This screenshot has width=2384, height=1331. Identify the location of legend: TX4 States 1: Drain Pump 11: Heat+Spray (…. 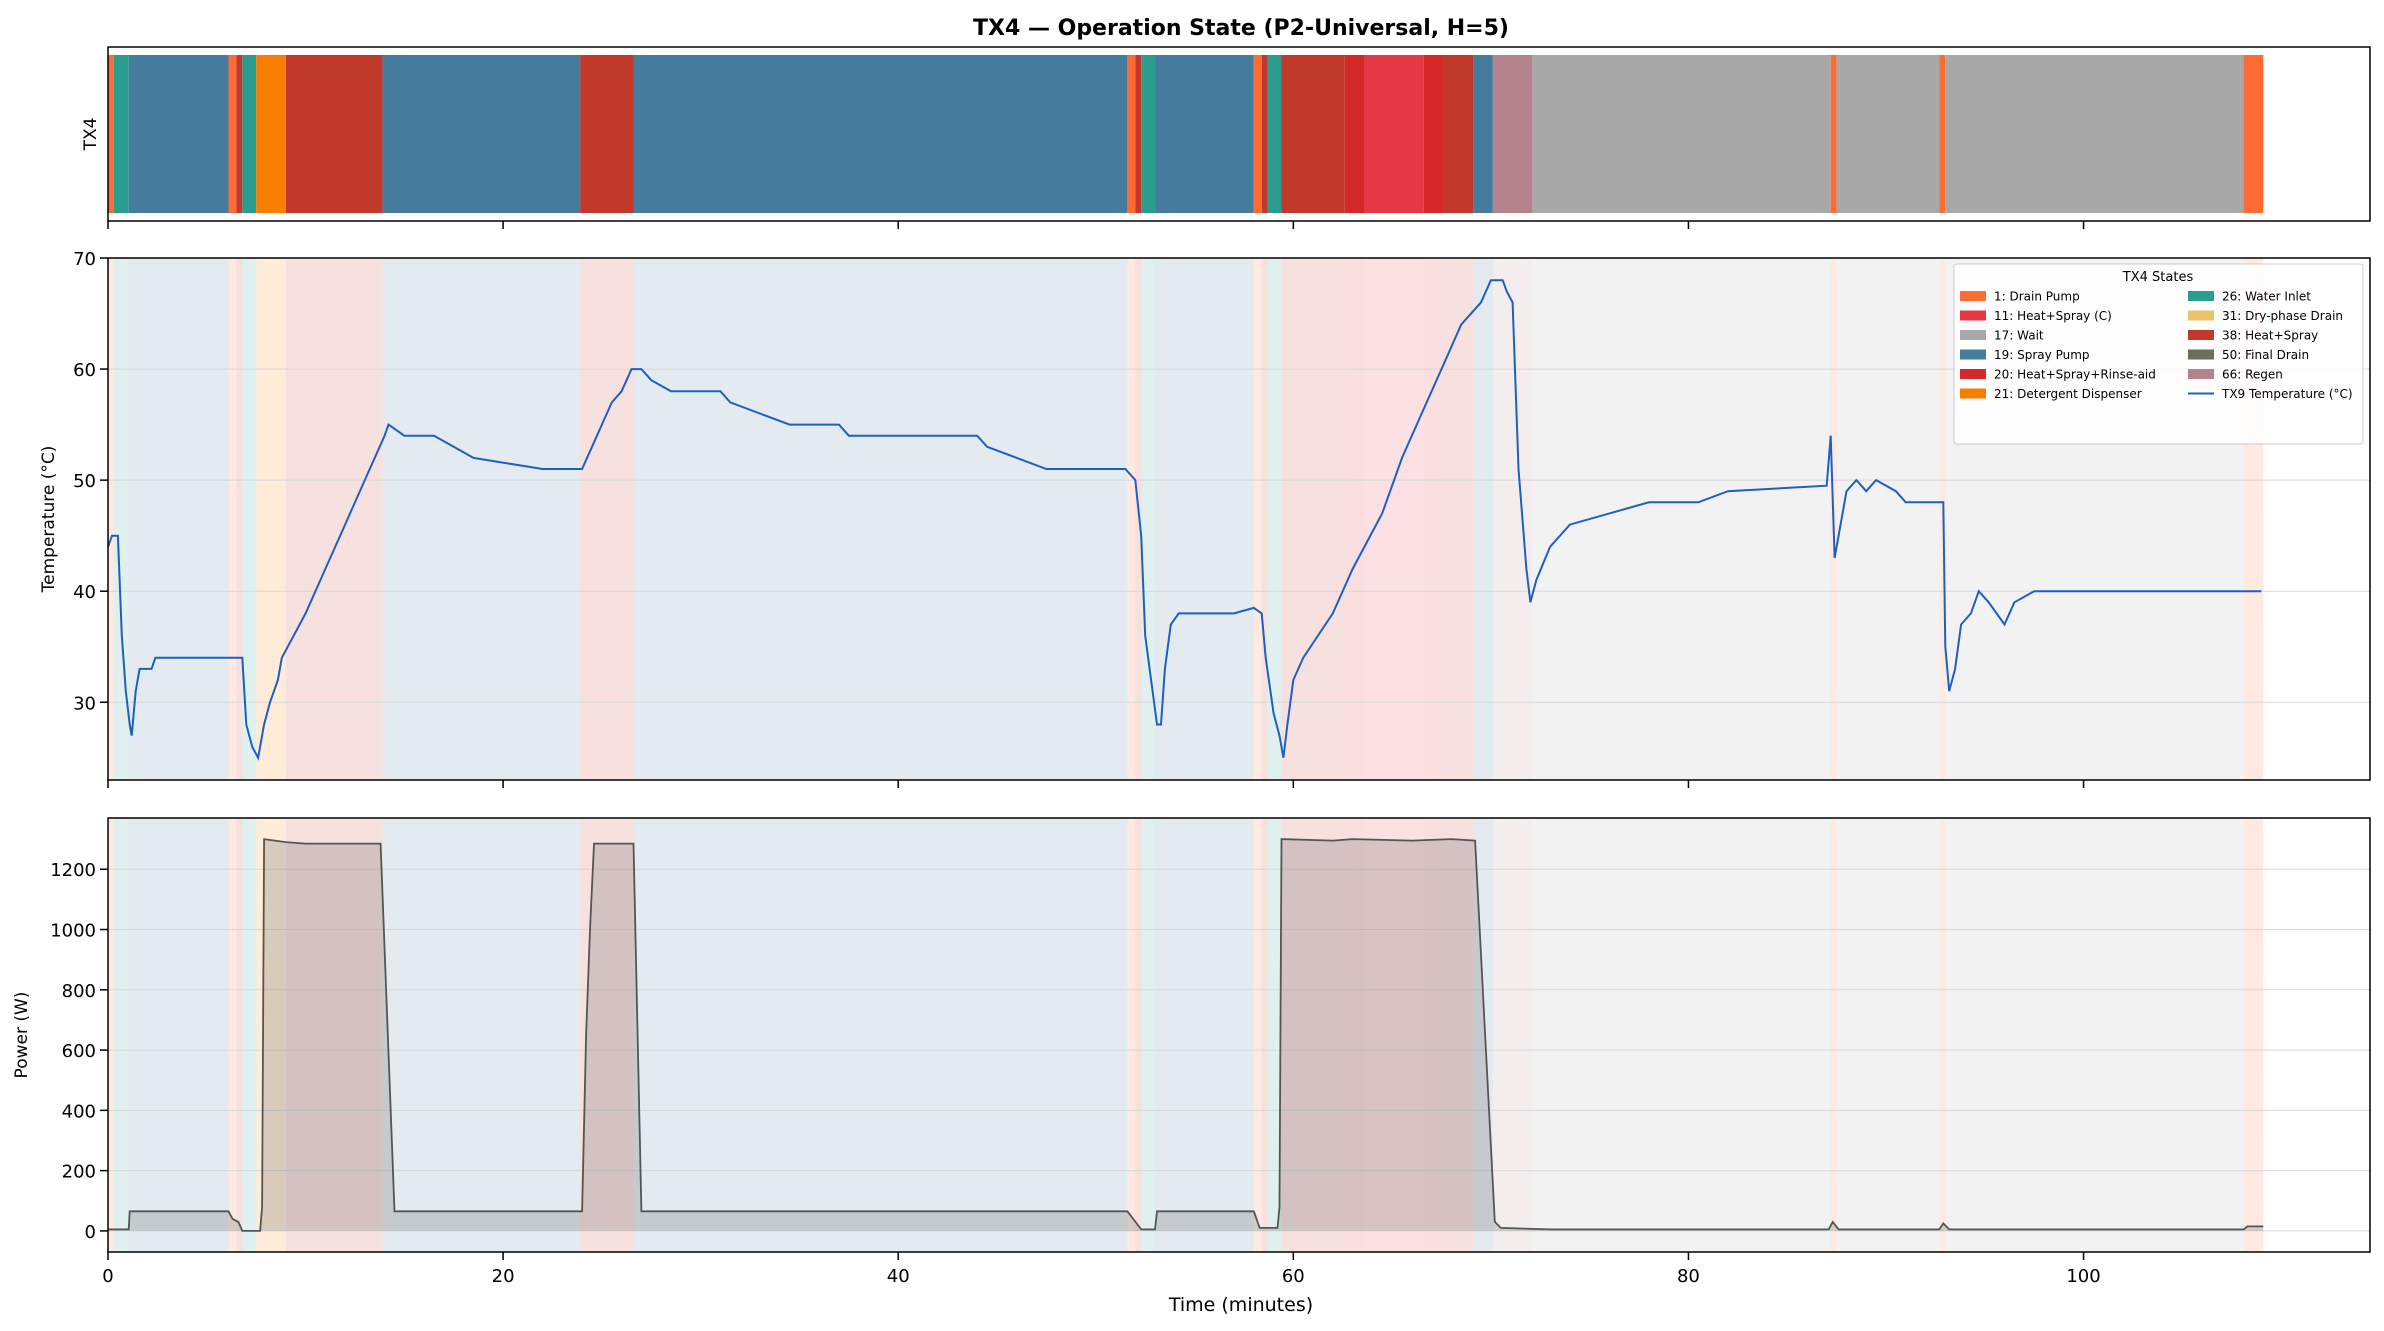
(2158, 354).